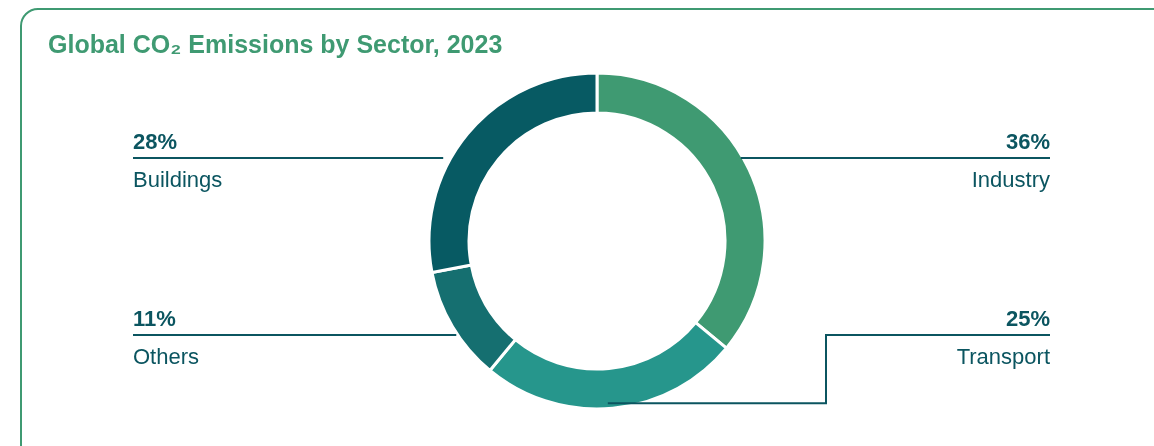  What do you see at coordinates (1027, 141) in the screenshot?
I see `data-label: 36%` at bounding box center [1027, 141].